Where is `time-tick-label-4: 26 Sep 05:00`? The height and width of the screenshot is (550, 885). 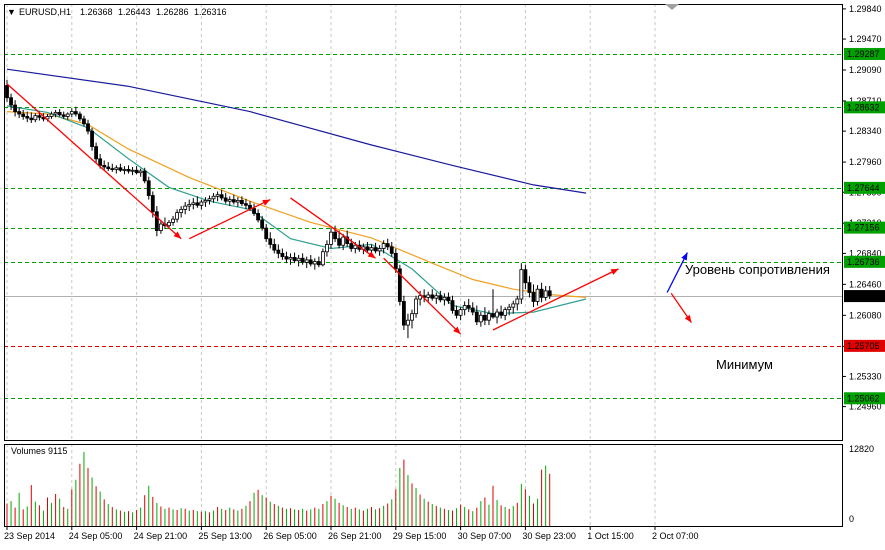 time-tick-label-4: 26 Sep 05:00 is located at coordinates (290, 536).